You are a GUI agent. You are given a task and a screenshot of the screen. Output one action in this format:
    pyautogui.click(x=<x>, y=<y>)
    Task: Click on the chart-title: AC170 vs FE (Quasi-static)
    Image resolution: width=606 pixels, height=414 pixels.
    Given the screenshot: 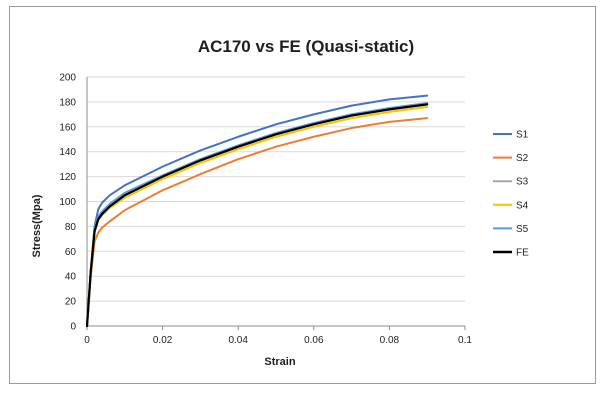 What is the action you would take?
    pyautogui.click(x=306, y=46)
    